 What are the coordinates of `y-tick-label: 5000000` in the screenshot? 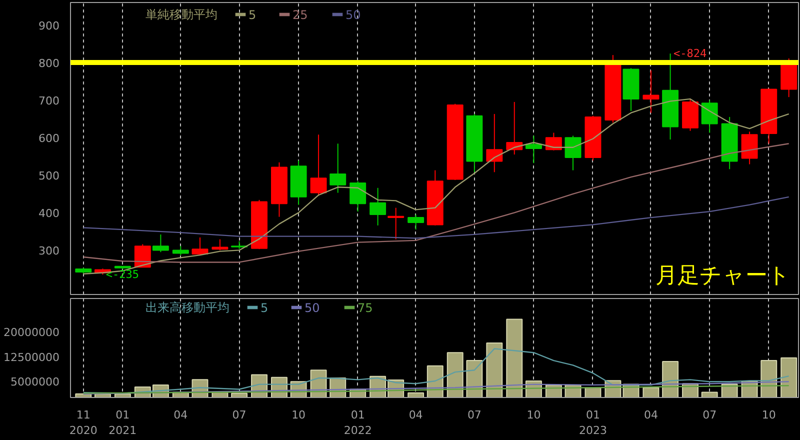 It's located at (35, 382).